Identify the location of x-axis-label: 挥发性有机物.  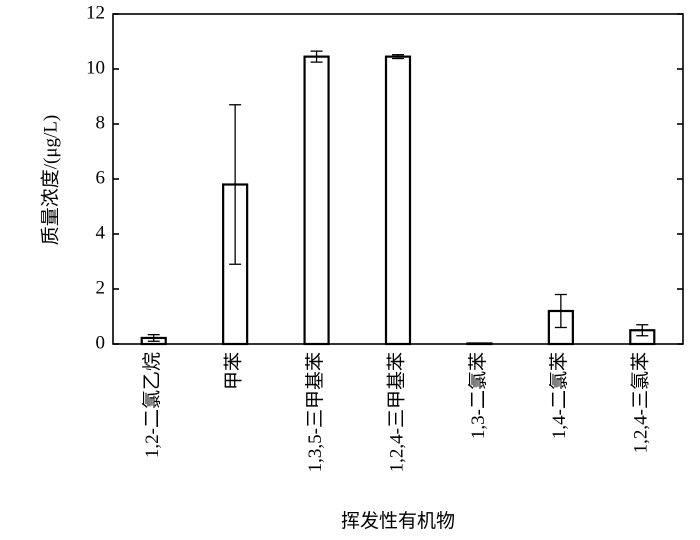
(398, 521).